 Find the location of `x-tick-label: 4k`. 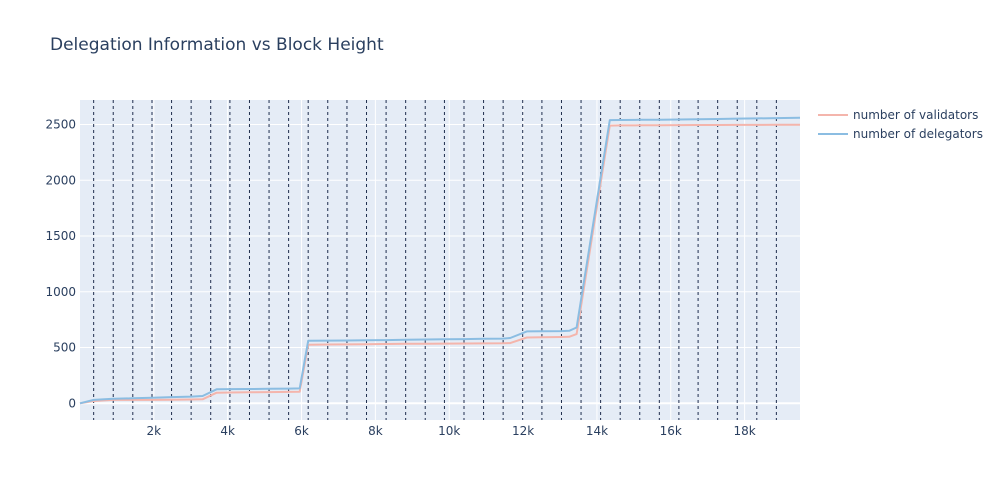

x-tick-label: 4k is located at coordinates (227, 431).